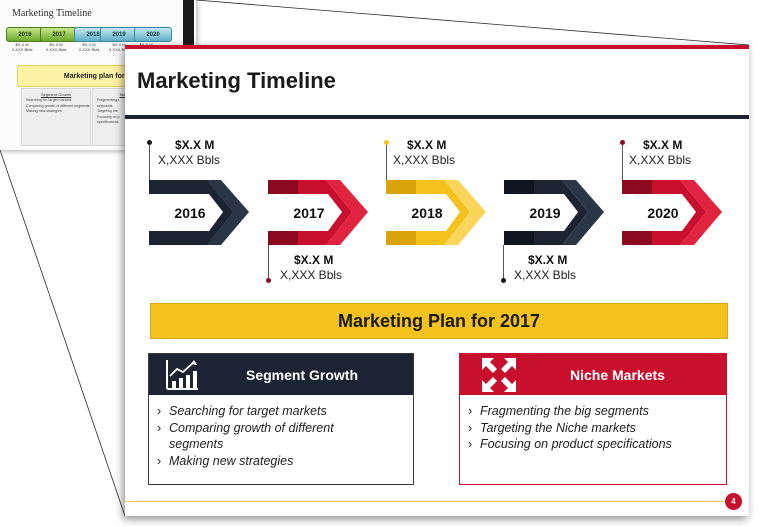 Image resolution: width=763 pixels, height=527 pixels. What do you see at coordinates (545, 212) in the screenshot?
I see `year-label: 2019` at bounding box center [545, 212].